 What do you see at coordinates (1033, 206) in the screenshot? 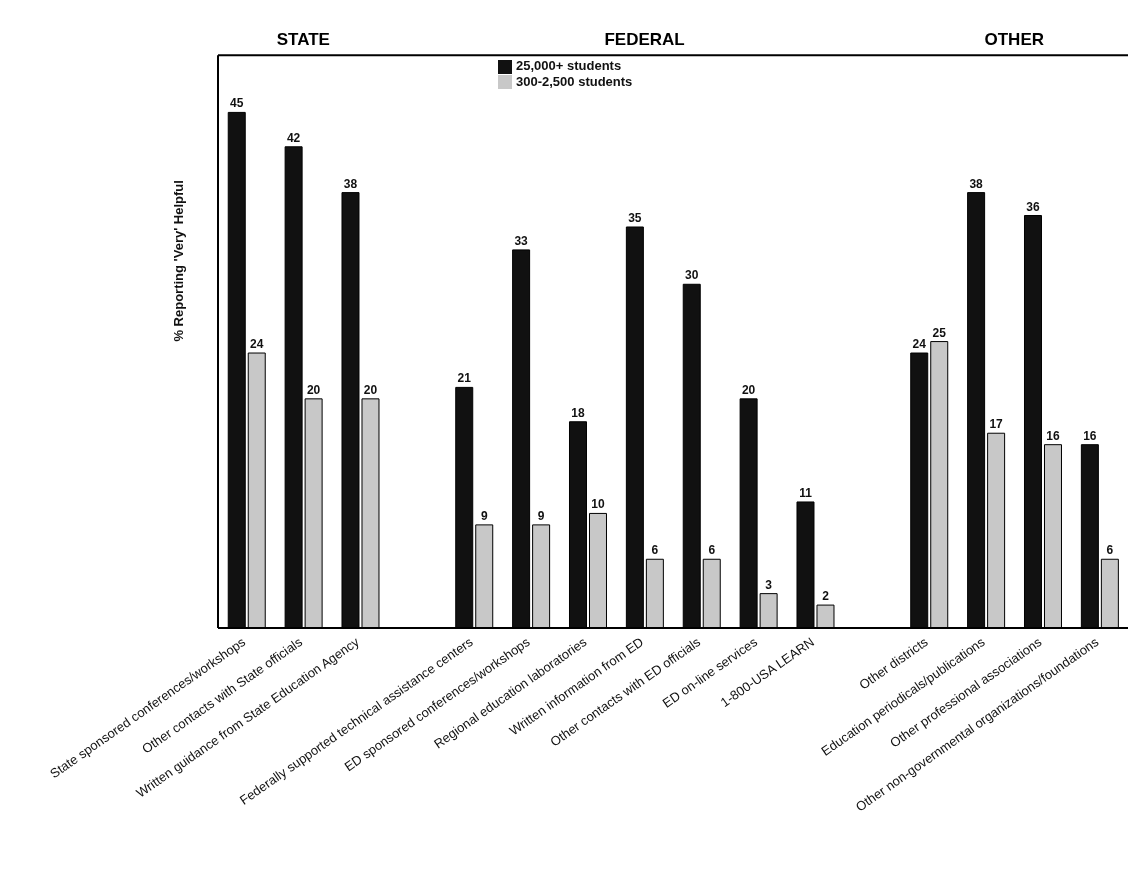
I see `data-label: 36` at bounding box center [1033, 206].